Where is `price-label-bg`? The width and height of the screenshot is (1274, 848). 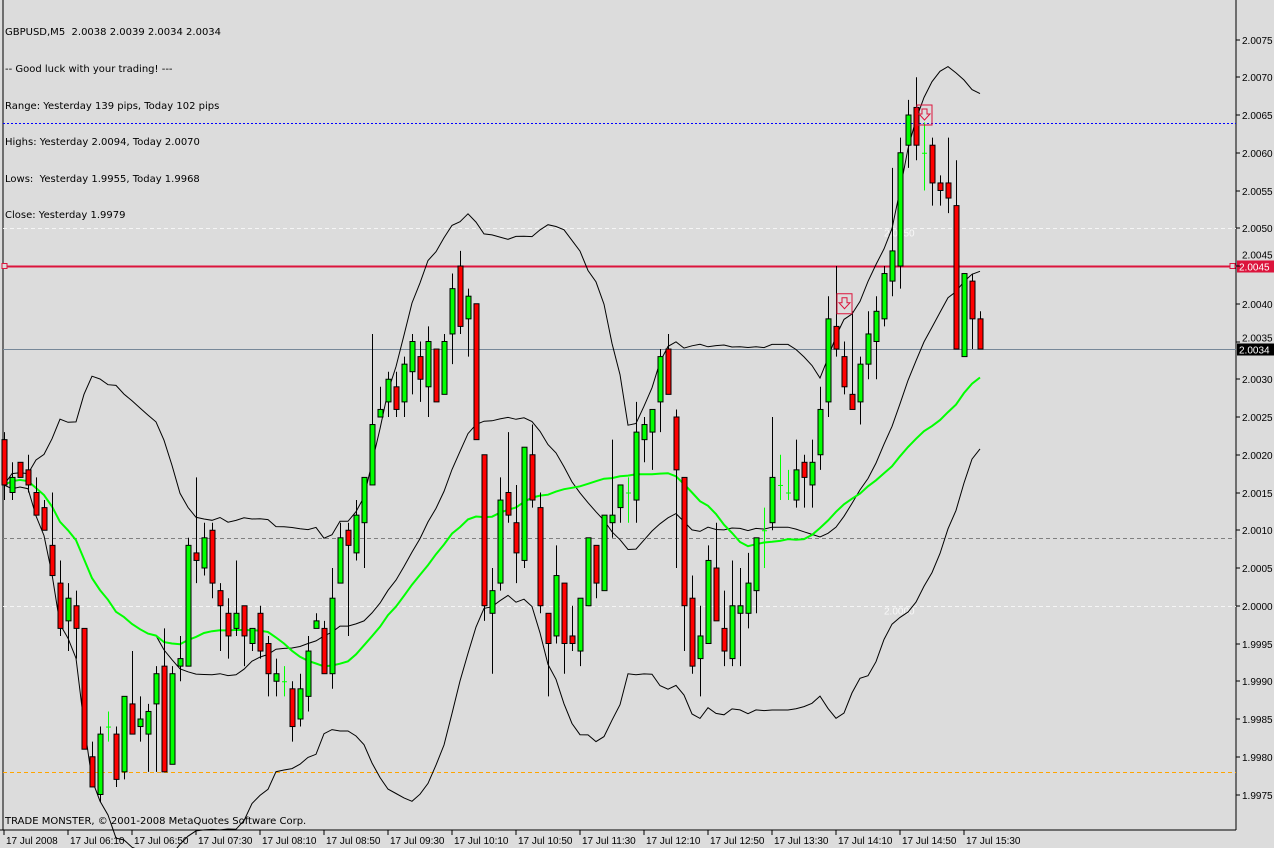
price-label-bg is located at coordinates (1255, 349).